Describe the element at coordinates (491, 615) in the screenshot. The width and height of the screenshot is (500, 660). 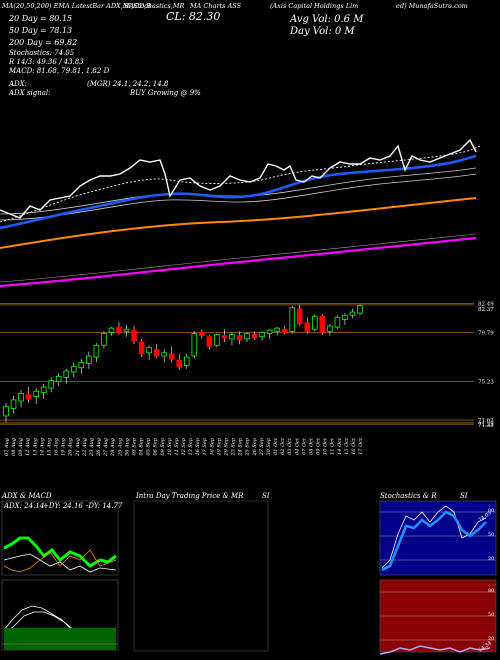
I see `si-tick-50: 50` at that location.